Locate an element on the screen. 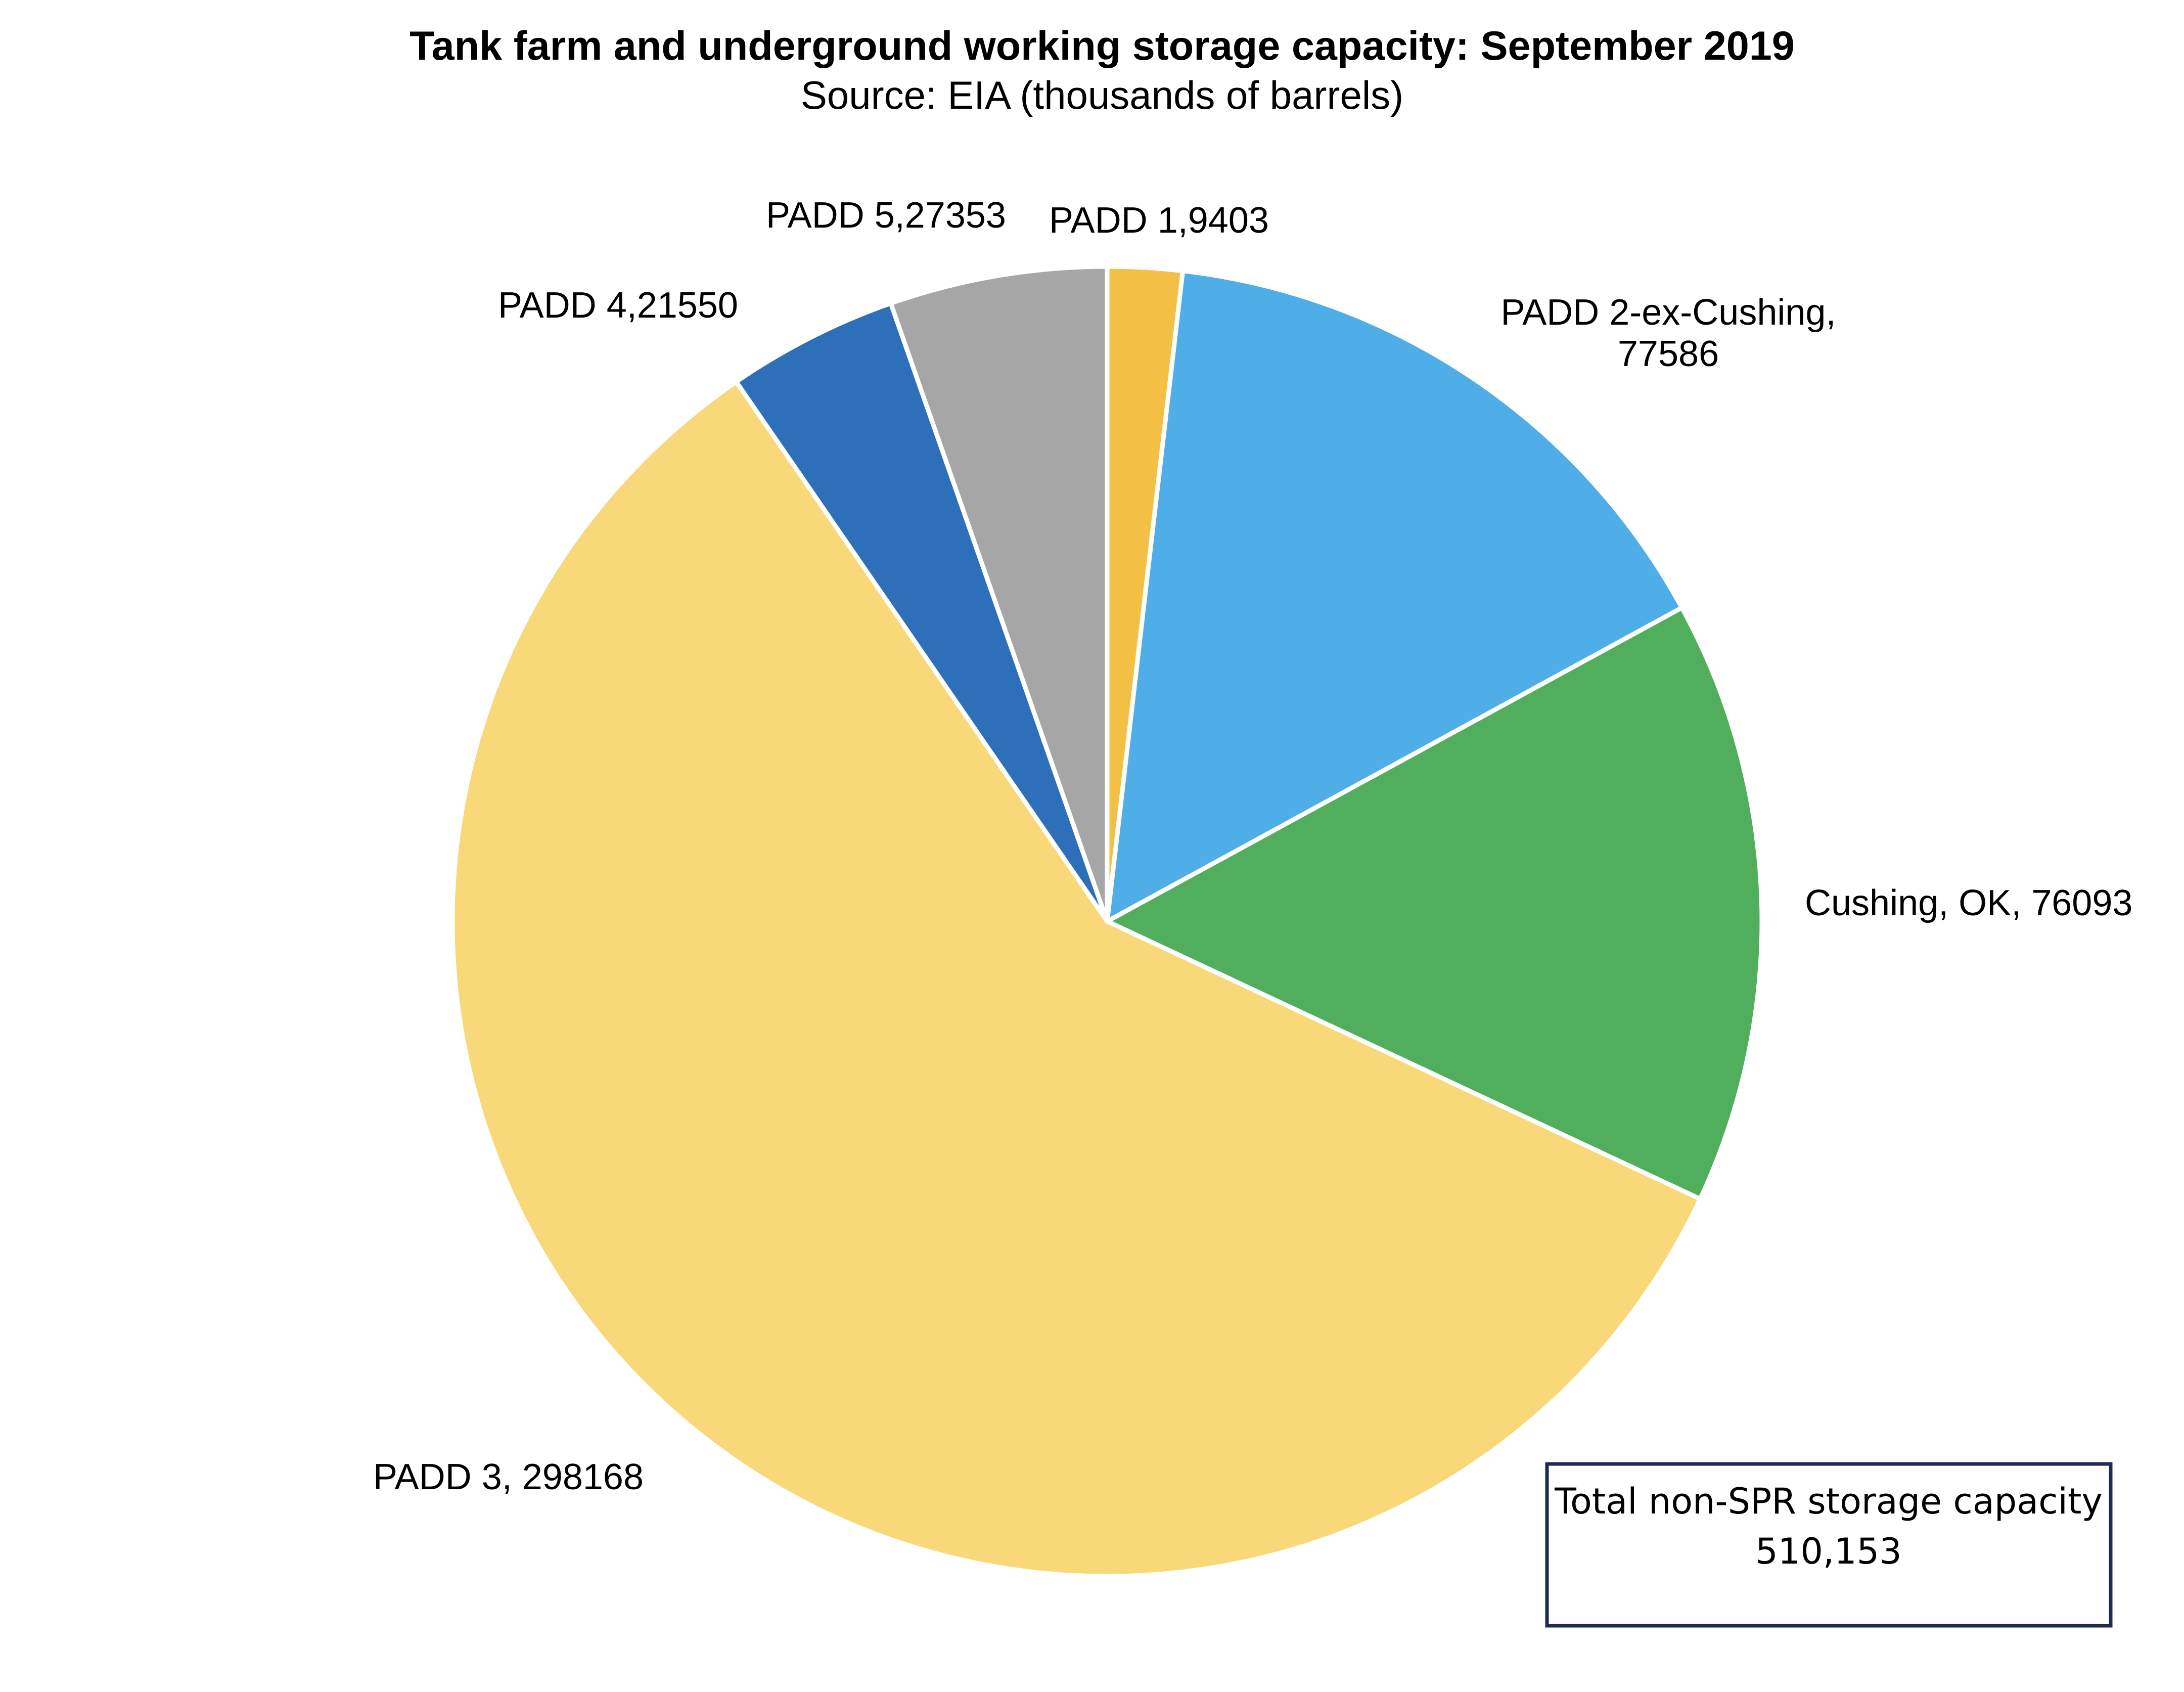 This screenshot has width=2184, height=1692. slice-padd-2-ex-cushing is located at coordinates (1395, 597).